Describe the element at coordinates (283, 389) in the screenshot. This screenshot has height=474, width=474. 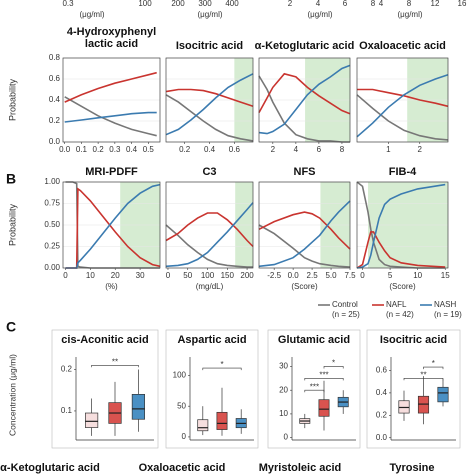
I see `y-tick-label: 20` at that location.